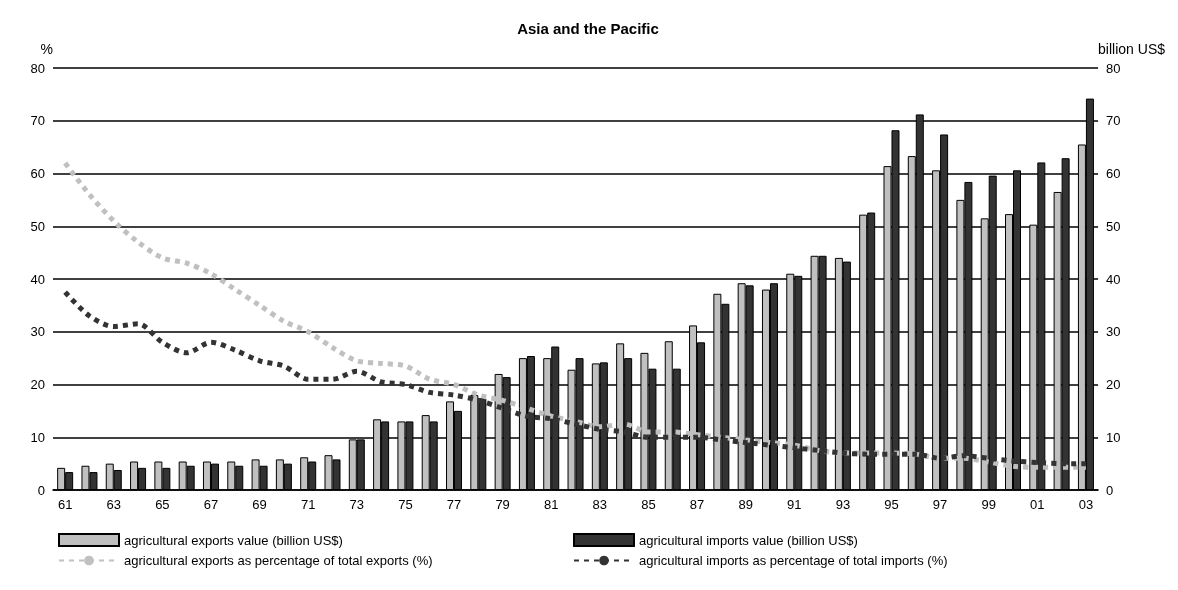 The image size is (1178, 590). I want to click on x-tick-label: 65, so click(162, 504).